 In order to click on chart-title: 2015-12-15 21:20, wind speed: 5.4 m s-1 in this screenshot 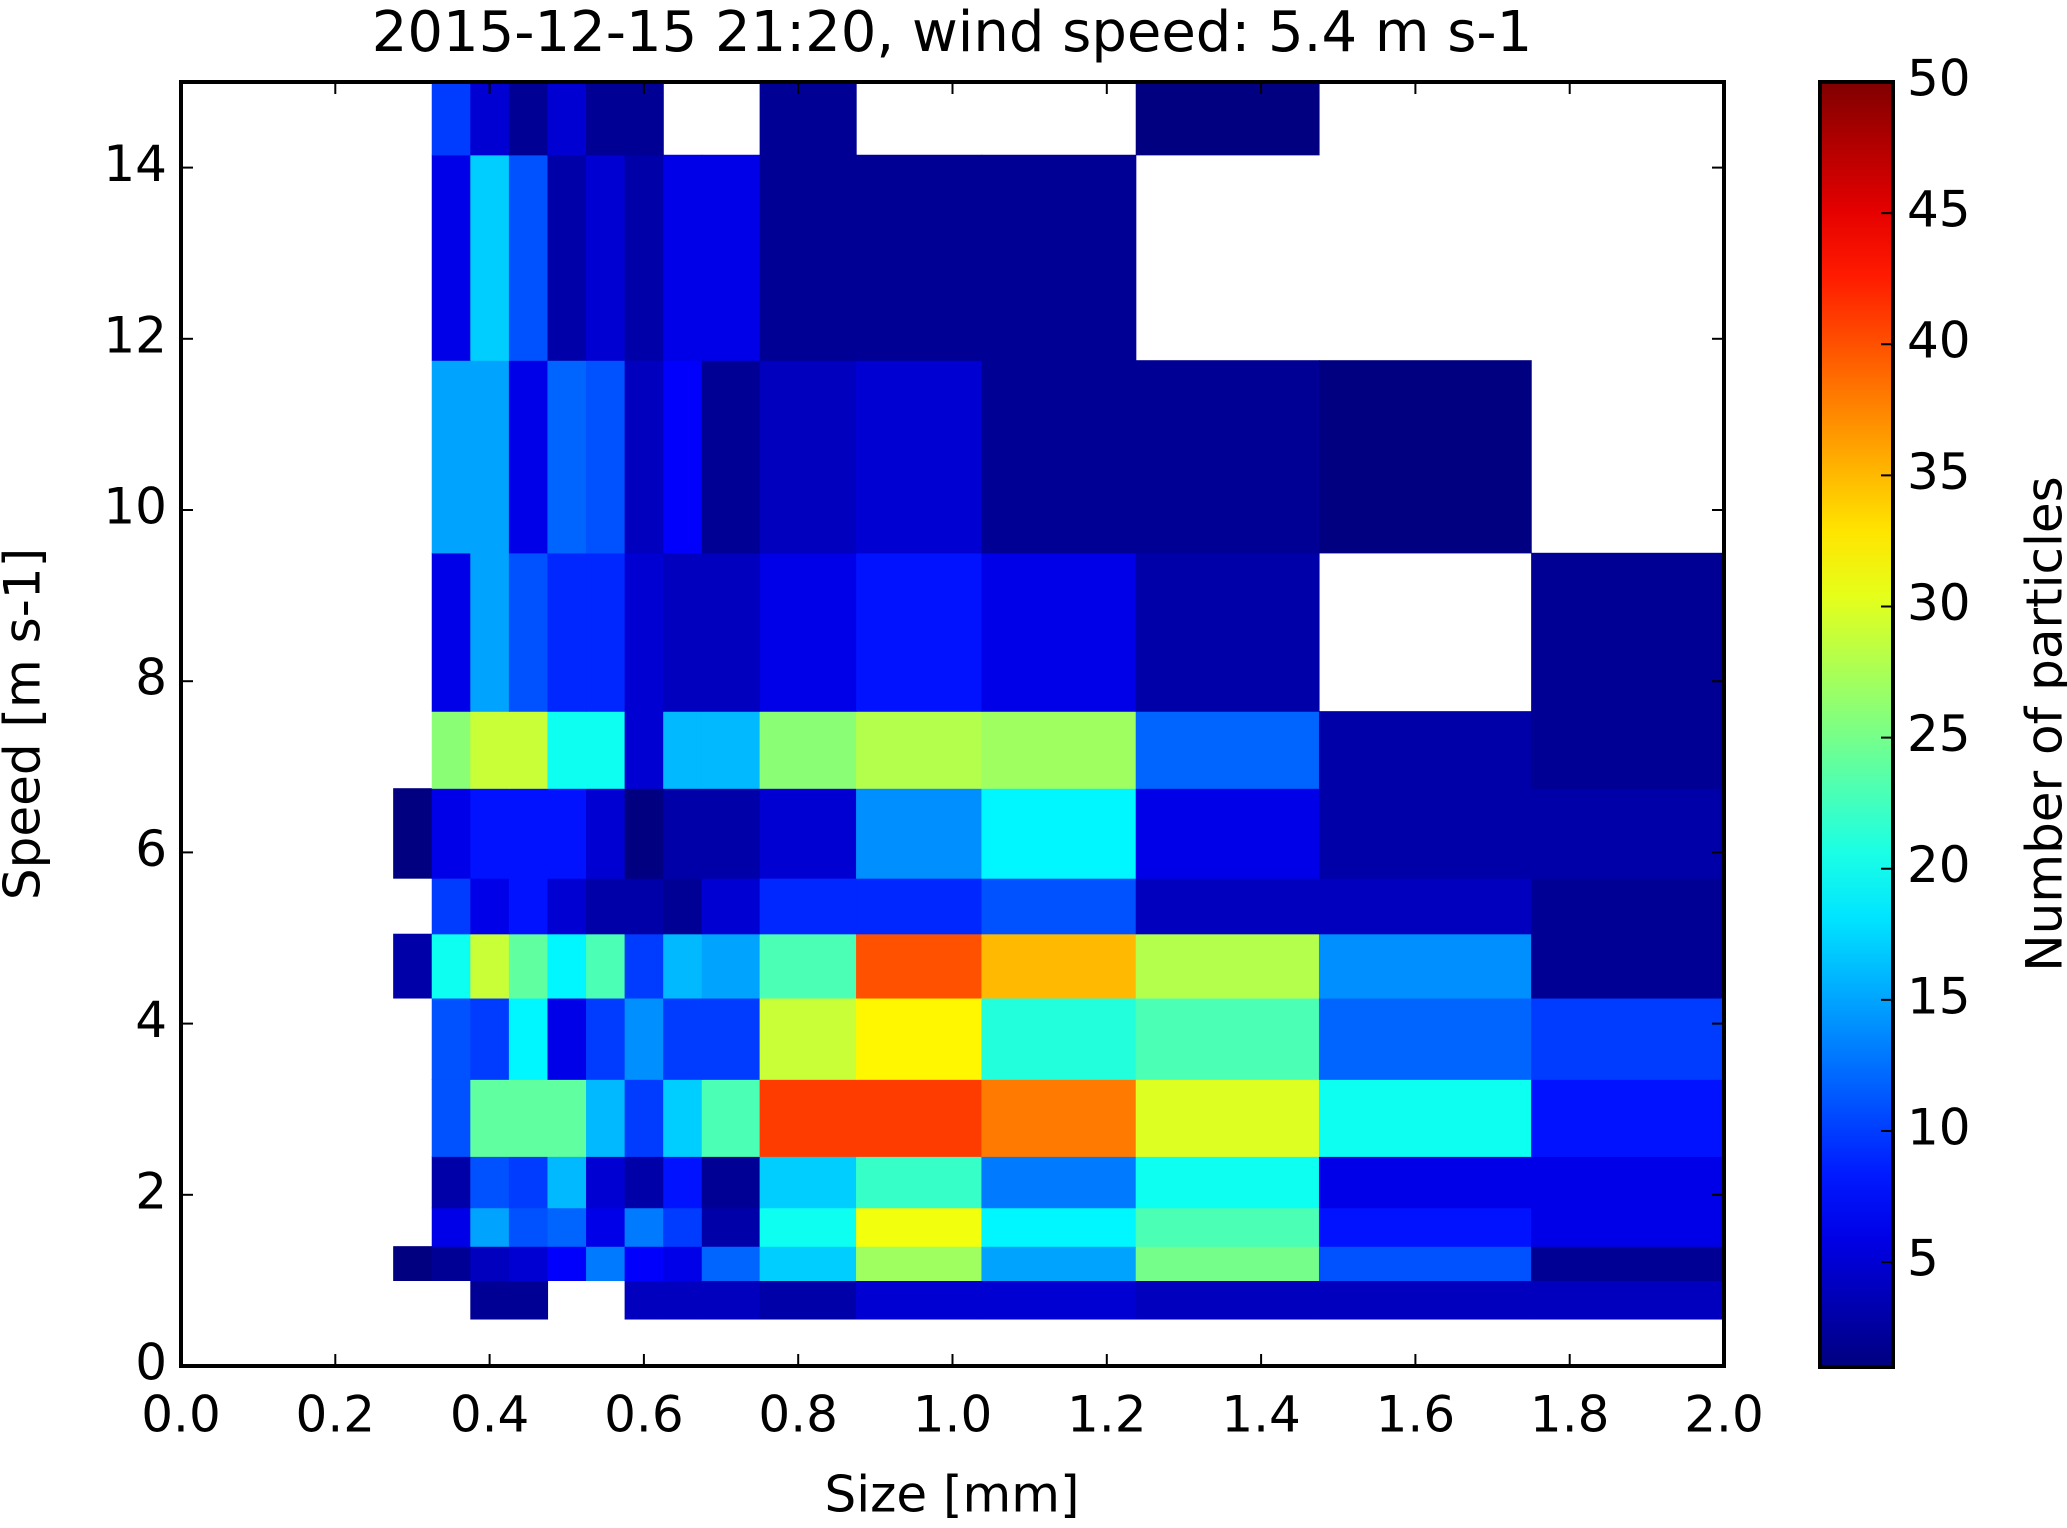, I will do `click(952, 32)`.